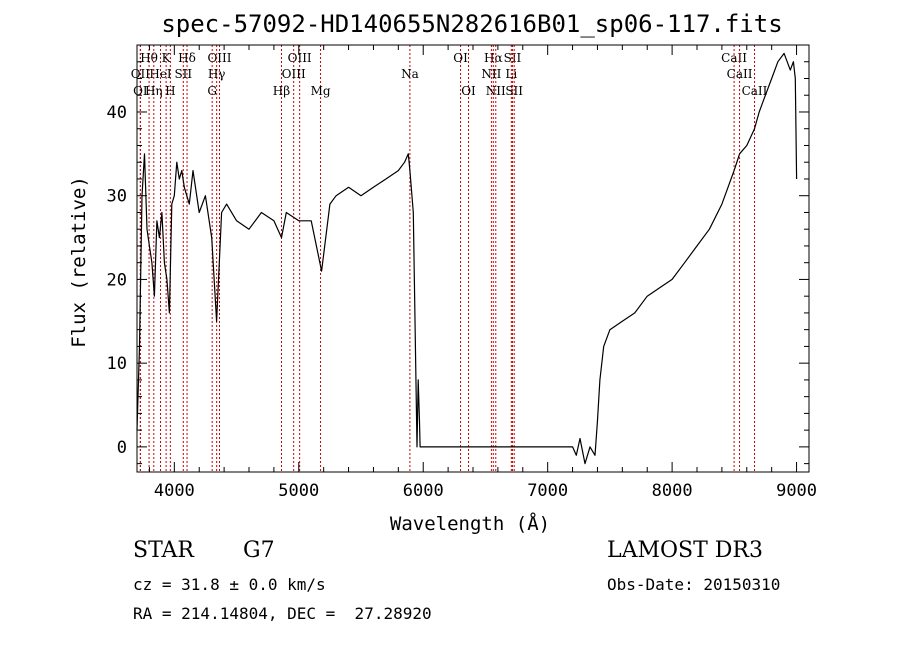 The image size is (900, 649). I want to click on marker-label: HeI, so click(160, 74).